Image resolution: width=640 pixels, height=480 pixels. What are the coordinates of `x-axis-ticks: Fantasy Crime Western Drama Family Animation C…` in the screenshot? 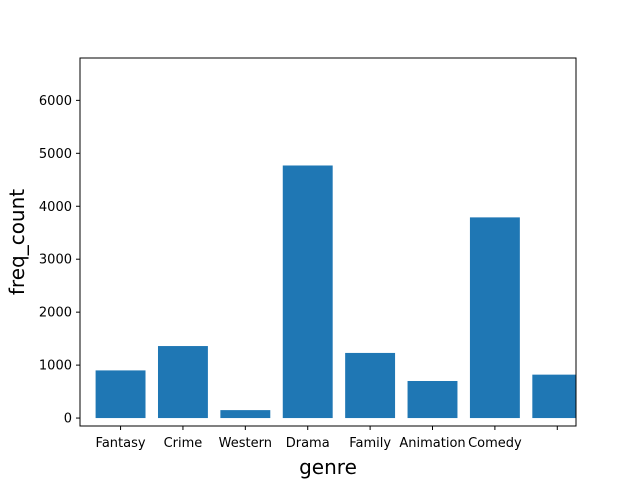 It's located at (327, 438).